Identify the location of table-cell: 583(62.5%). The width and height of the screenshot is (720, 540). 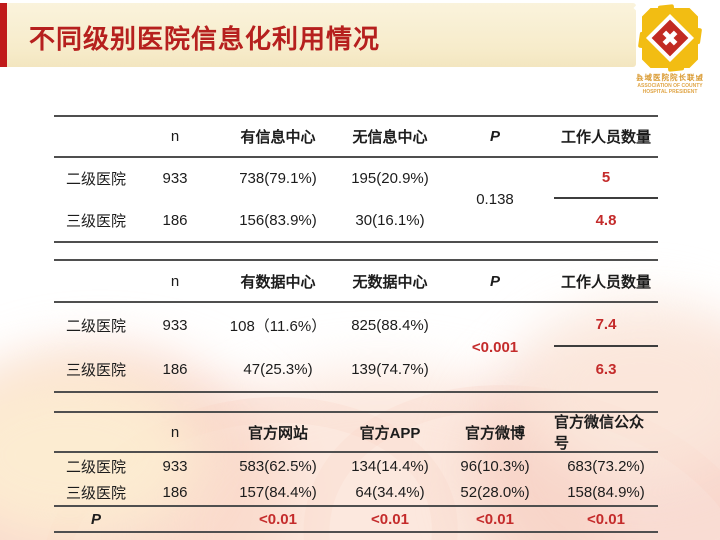
(278, 466).